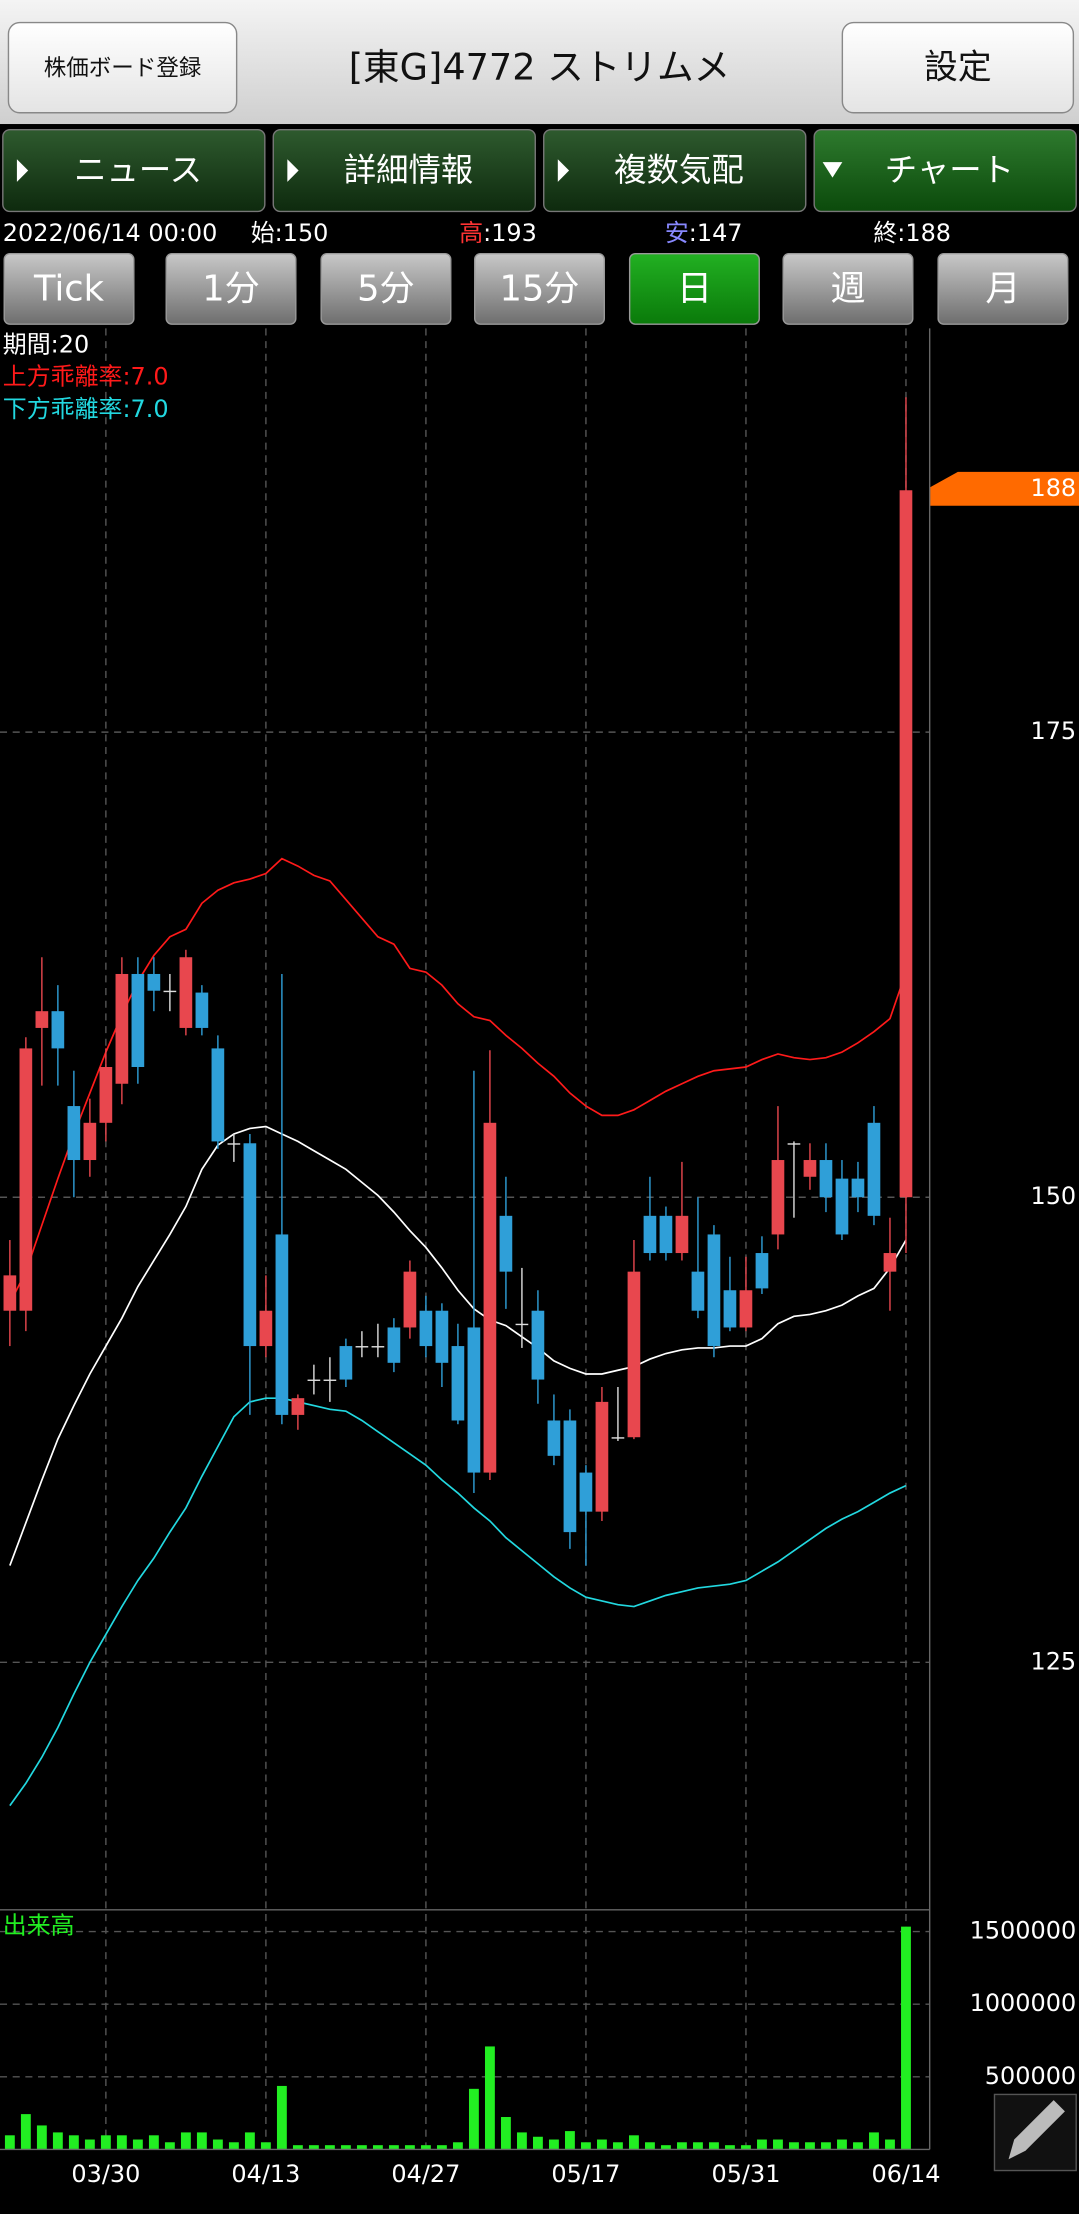  Describe the element at coordinates (1053, 731) in the screenshot. I see `y-tick-label: 175` at that location.